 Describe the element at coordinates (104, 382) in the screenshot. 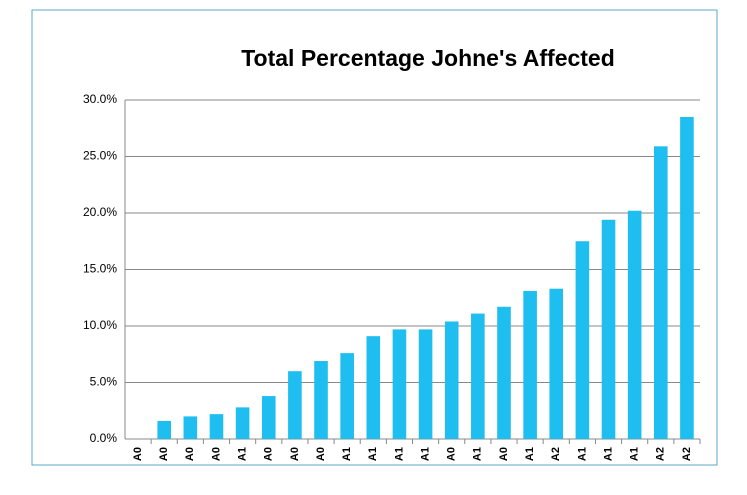

I see `y-tick-label: 5.0%` at that location.